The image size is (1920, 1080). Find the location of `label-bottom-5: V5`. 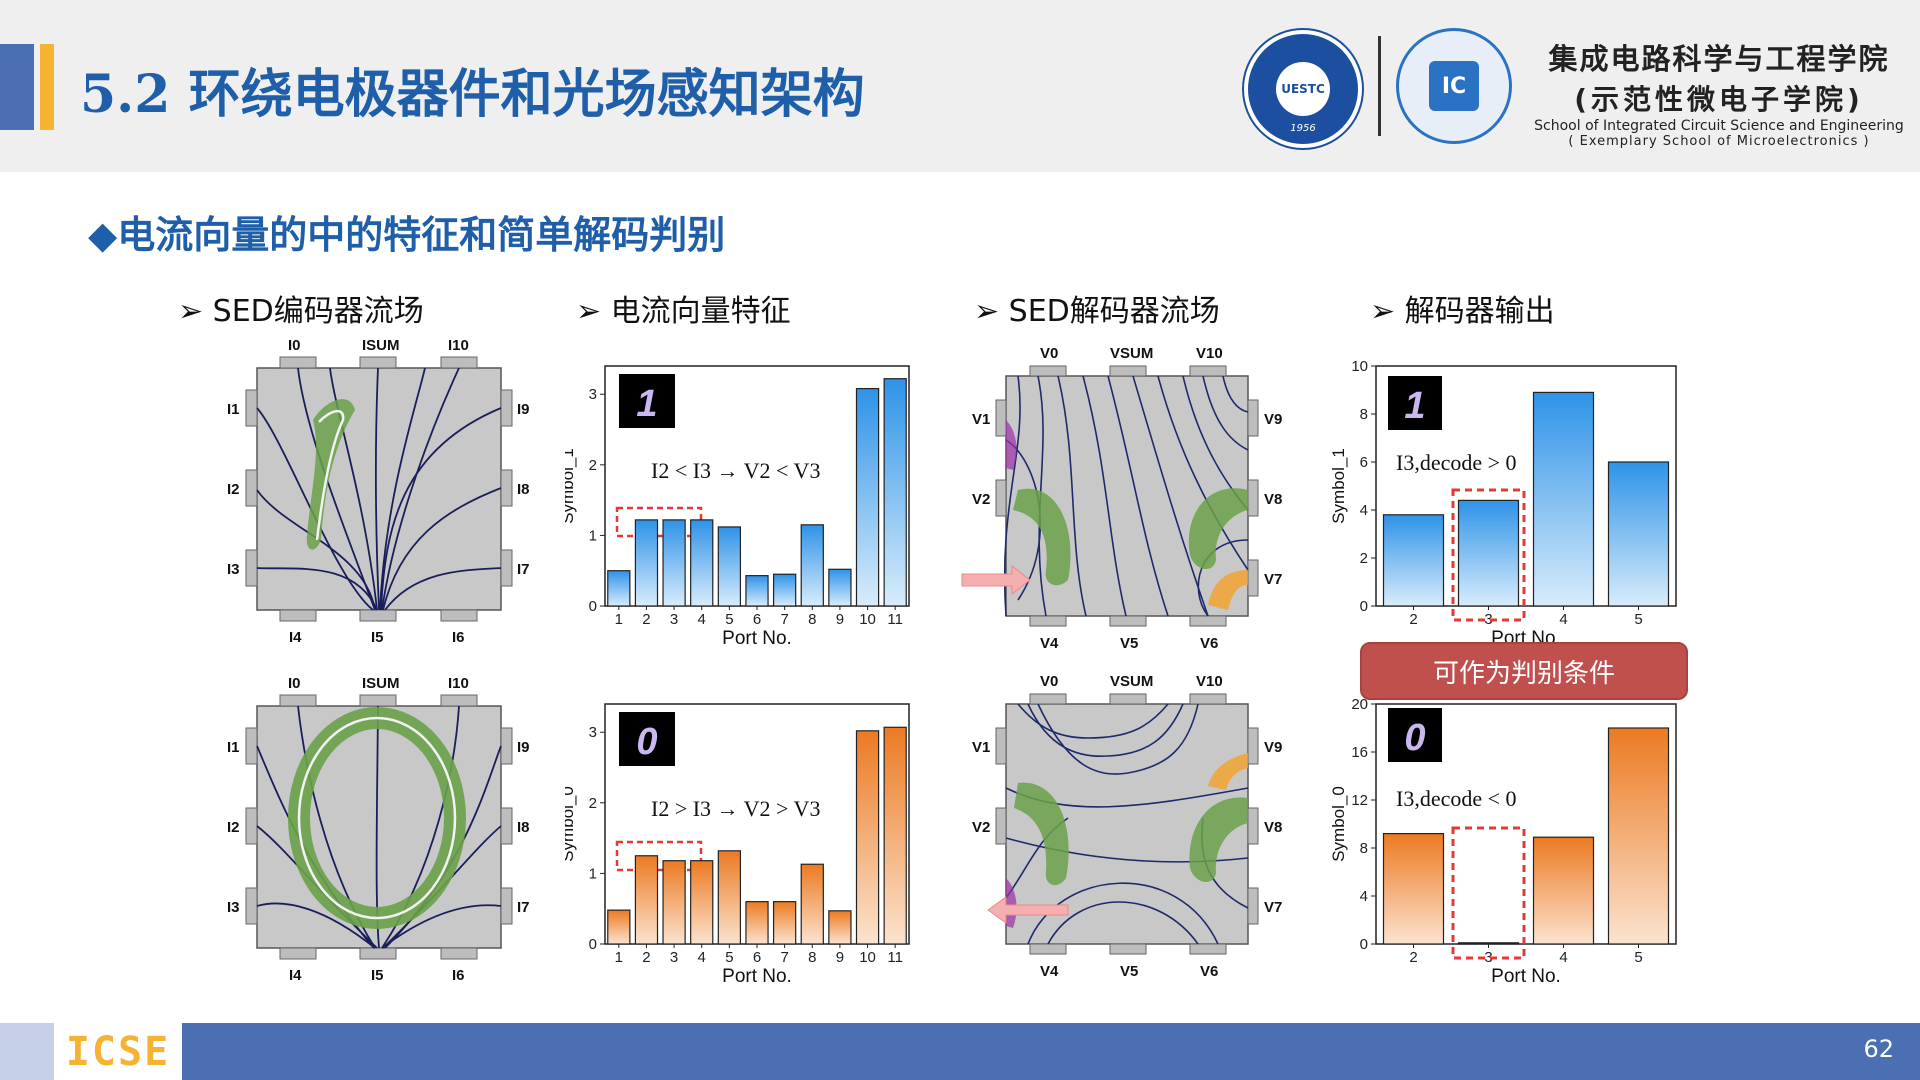

label-bottom-5: V5 is located at coordinates (1129, 971).